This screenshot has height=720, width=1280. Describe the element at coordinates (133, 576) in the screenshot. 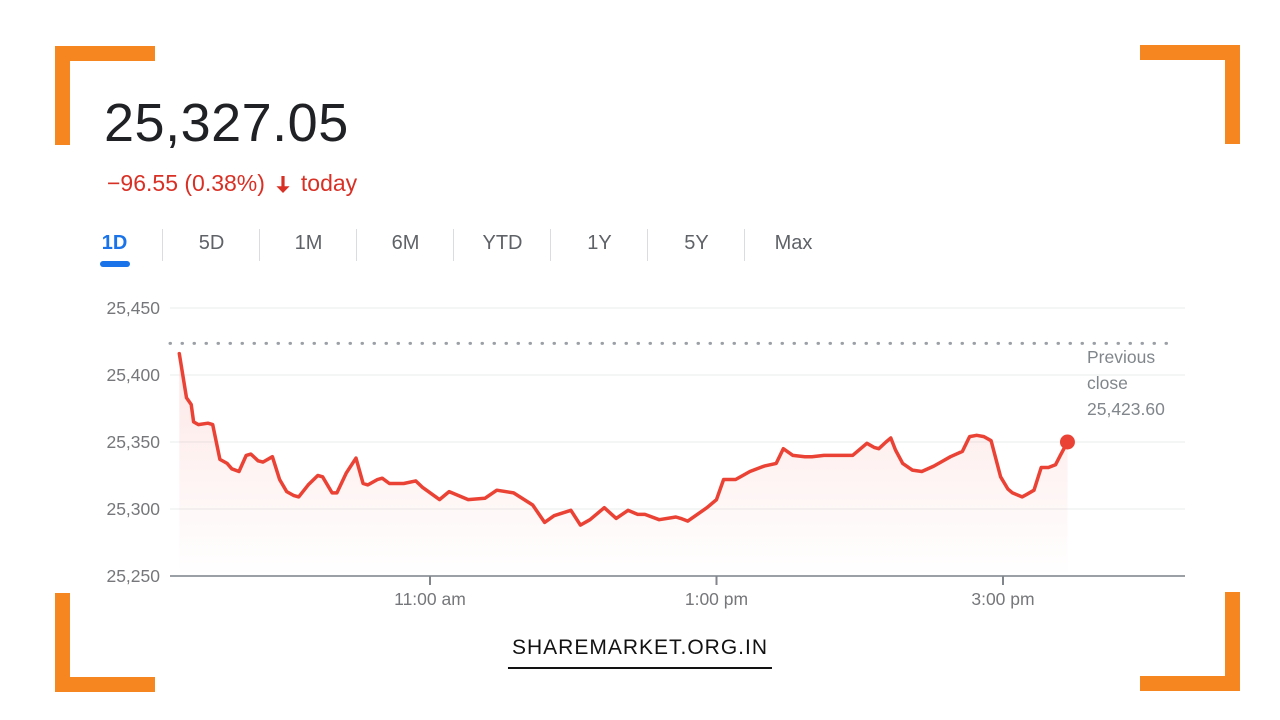

I see `y-axis-label: 25,250` at that location.